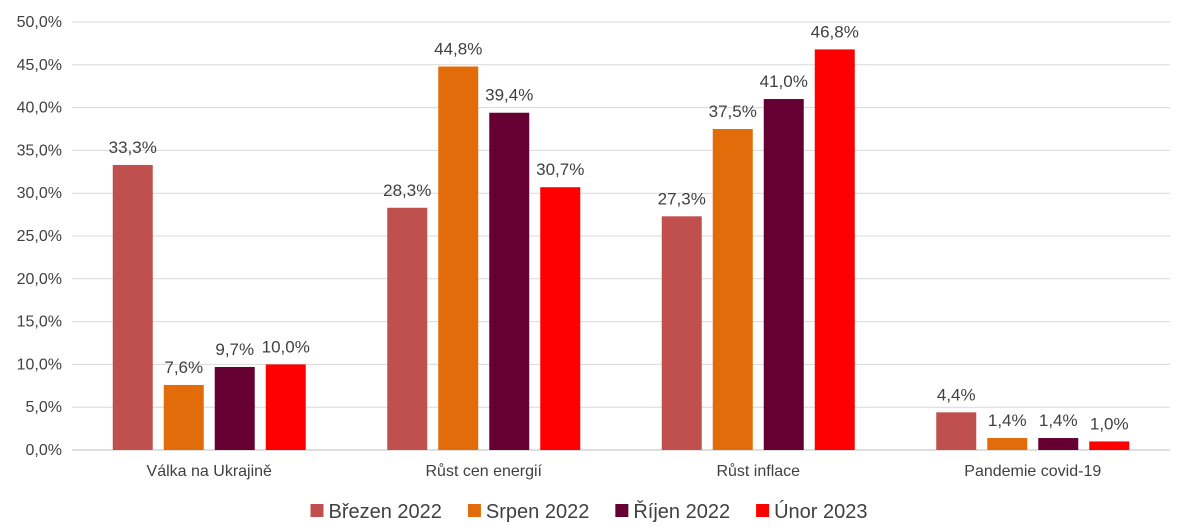 The height and width of the screenshot is (531, 1178). Describe the element at coordinates (835, 31) in the screenshot. I see `data-label: 46,8%` at that location.